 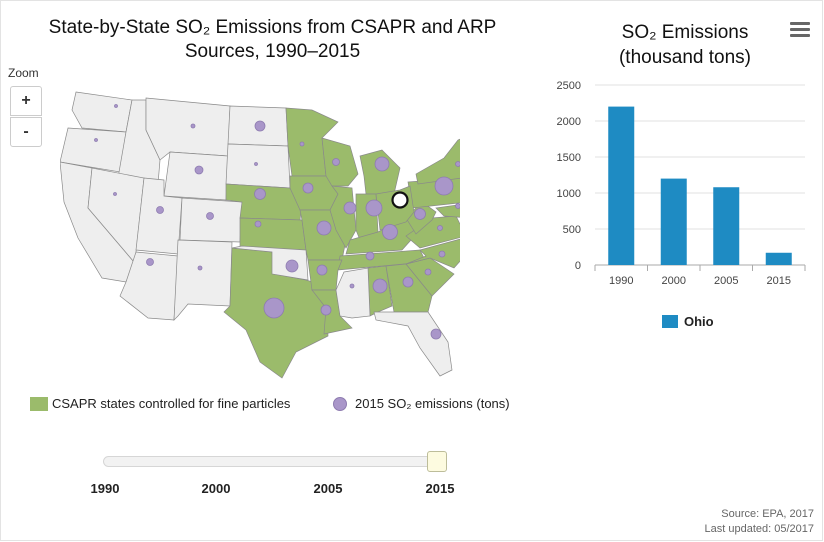 What do you see at coordinates (199, 170) in the screenshot?
I see `bubble-wy` at bounding box center [199, 170].